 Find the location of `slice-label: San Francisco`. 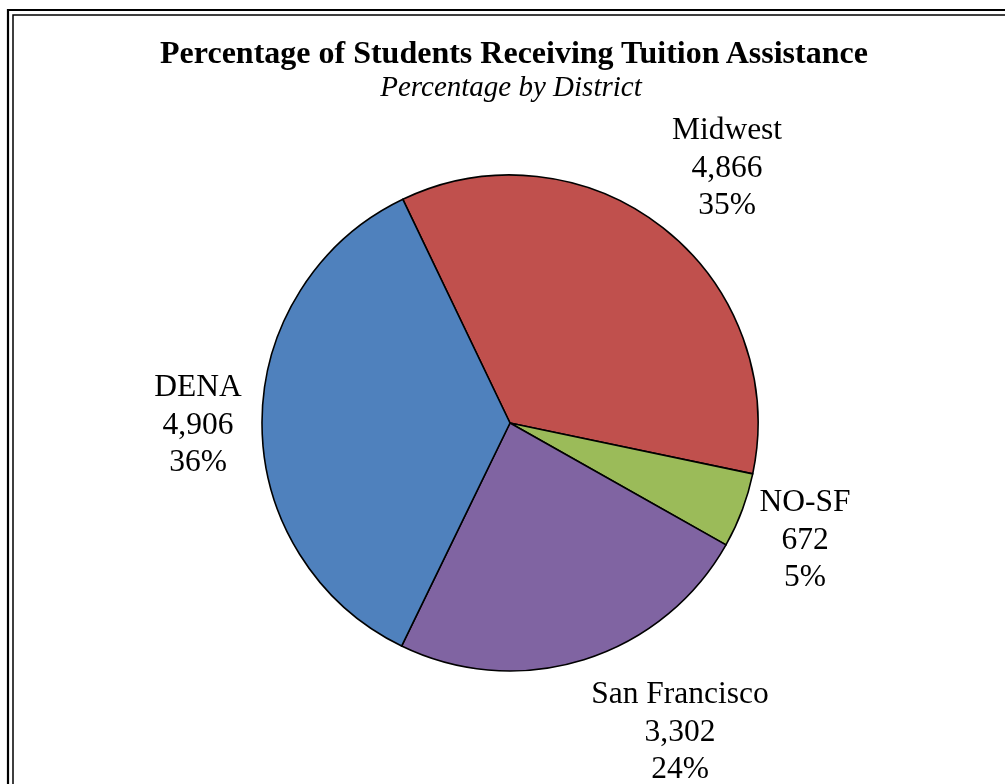

slice-label: San Francisco is located at coordinates (680, 692).